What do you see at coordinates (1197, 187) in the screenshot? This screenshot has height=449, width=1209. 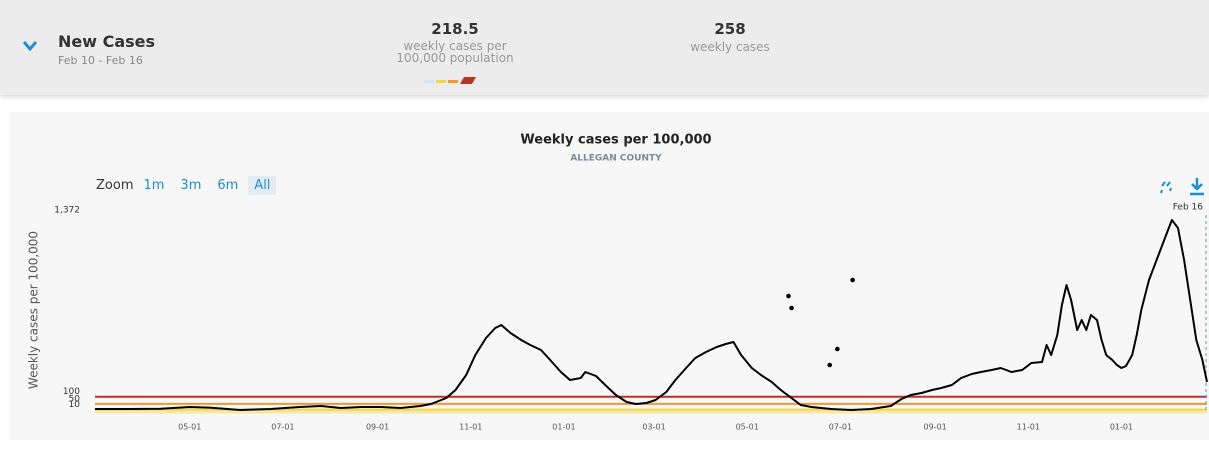 I see `download-icon` at bounding box center [1197, 187].